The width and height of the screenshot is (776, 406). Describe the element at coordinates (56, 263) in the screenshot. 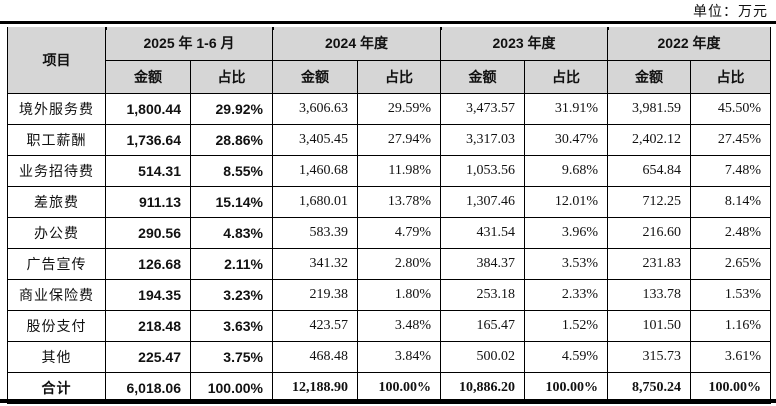

I see `row-label: 广告宣传` at that location.